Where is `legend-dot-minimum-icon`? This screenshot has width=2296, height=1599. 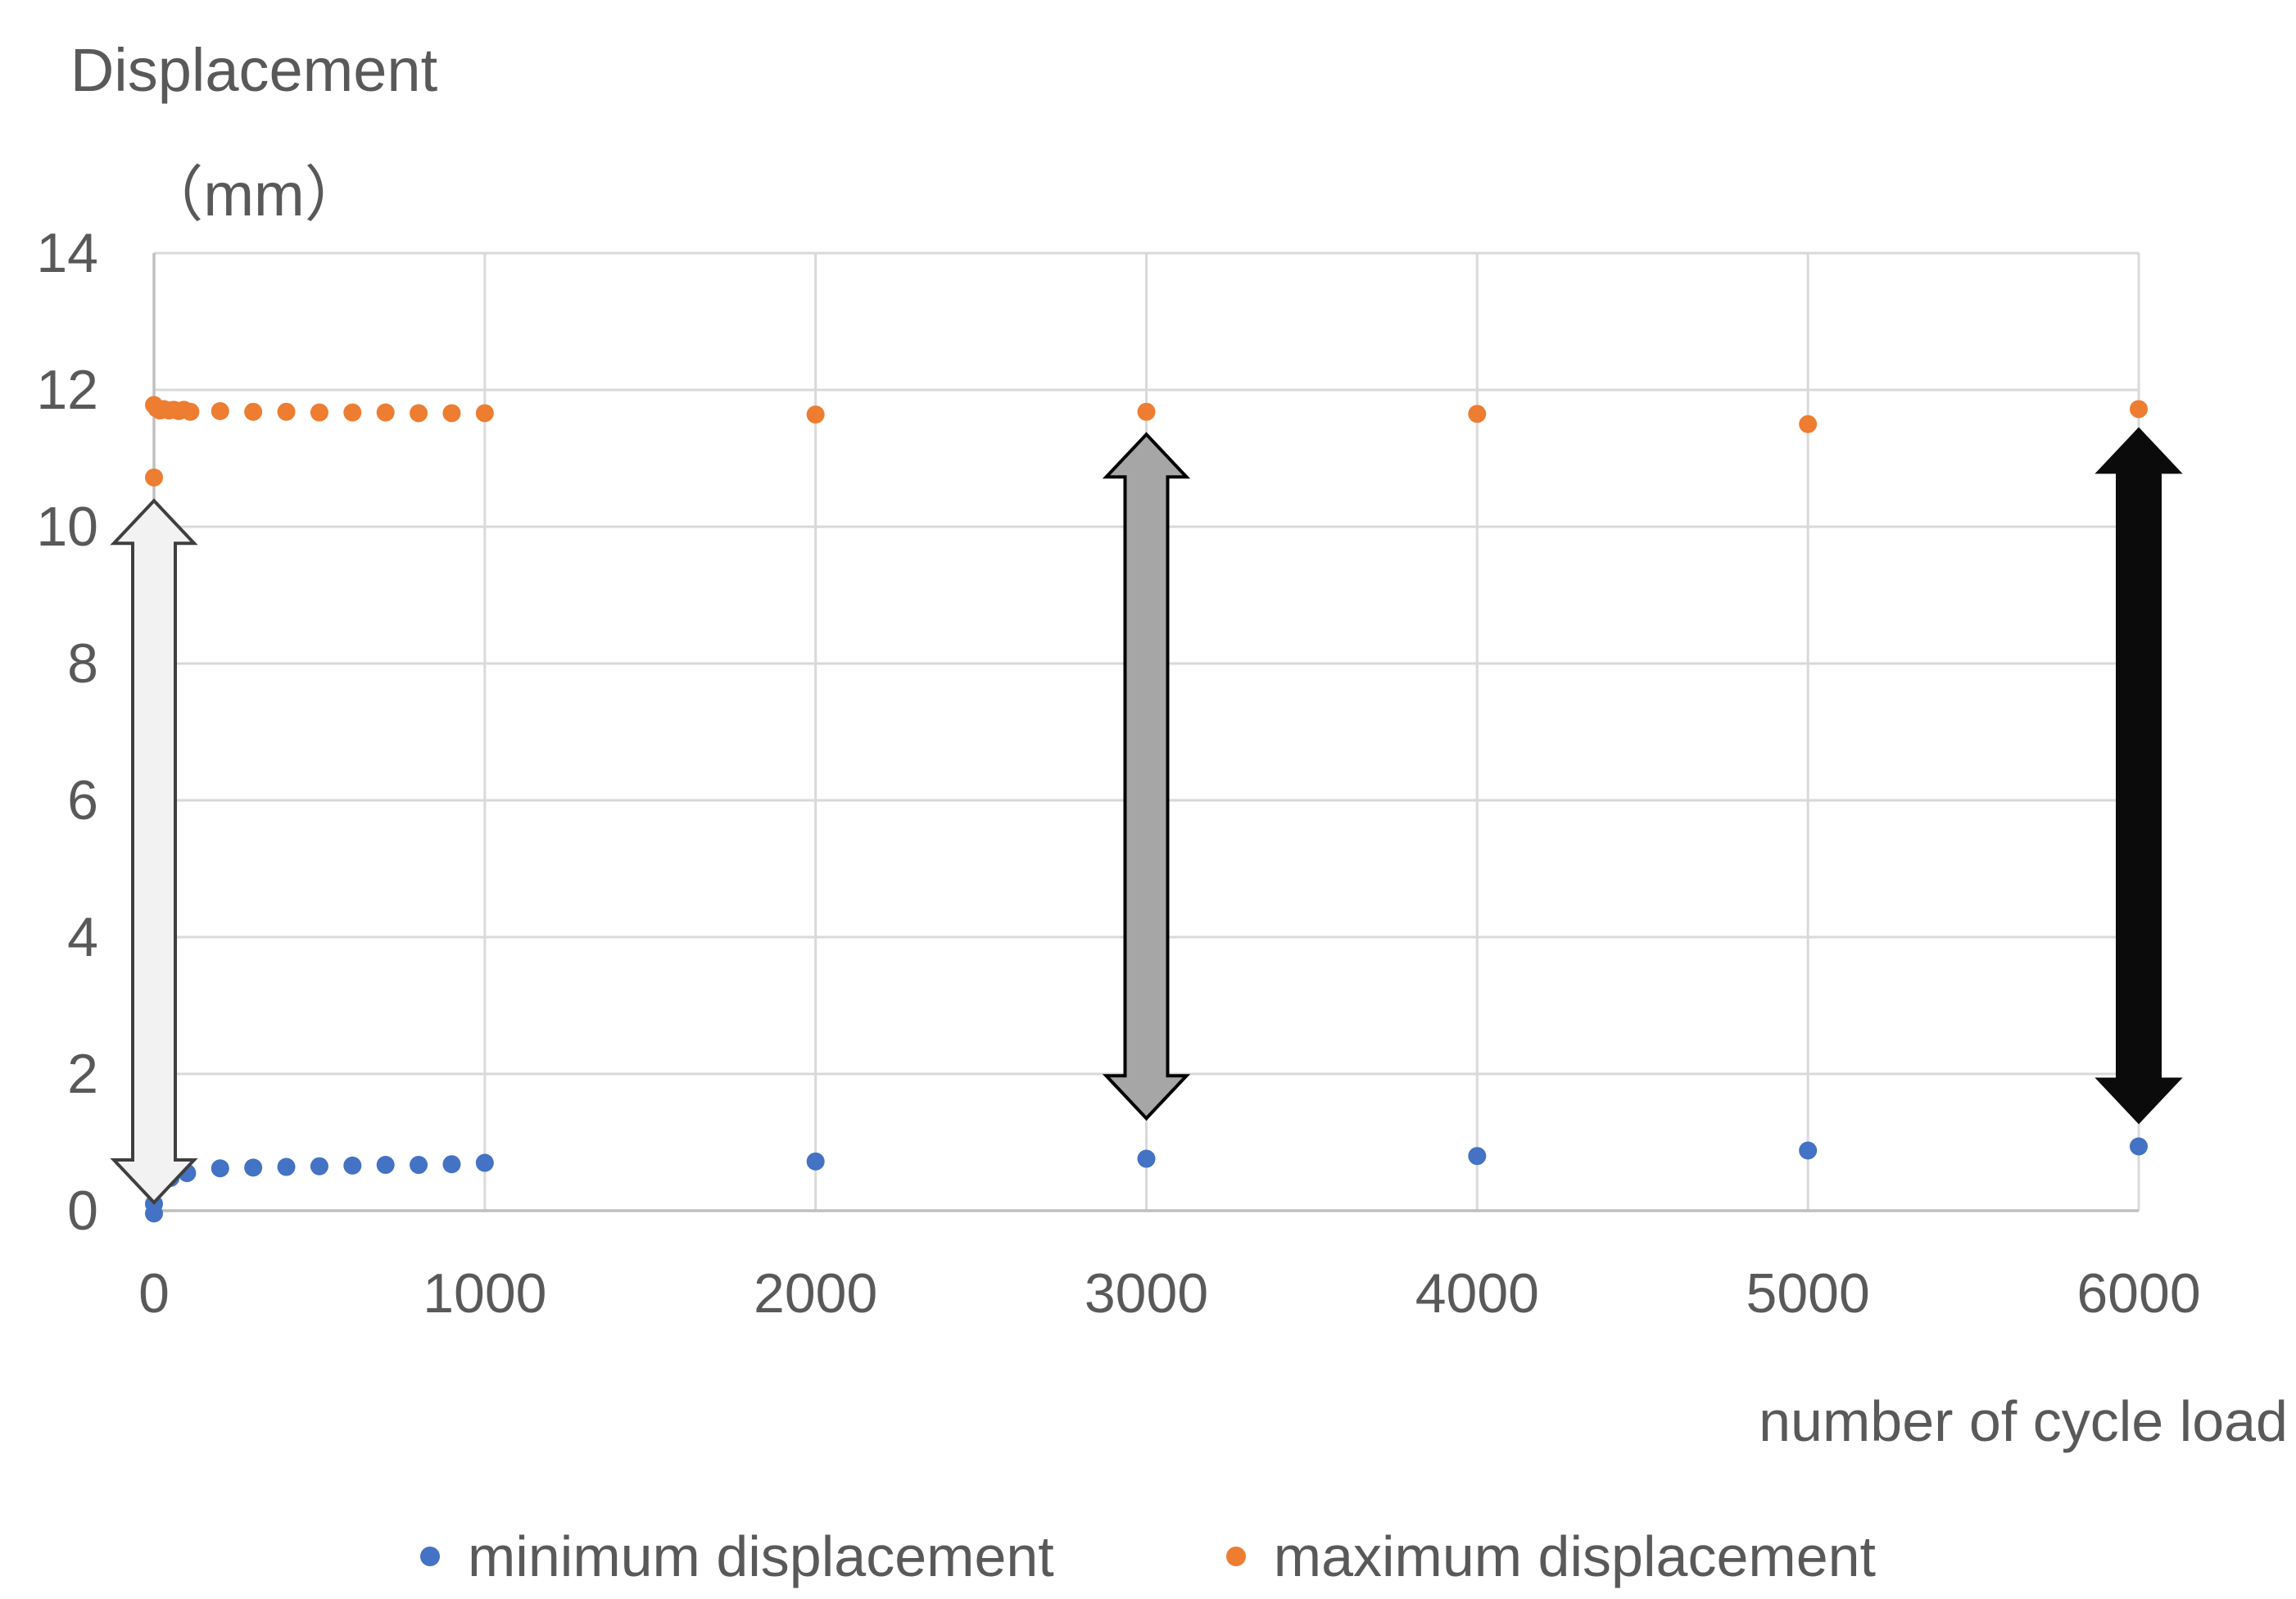
legend-dot-minimum-icon is located at coordinates (430, 1557).